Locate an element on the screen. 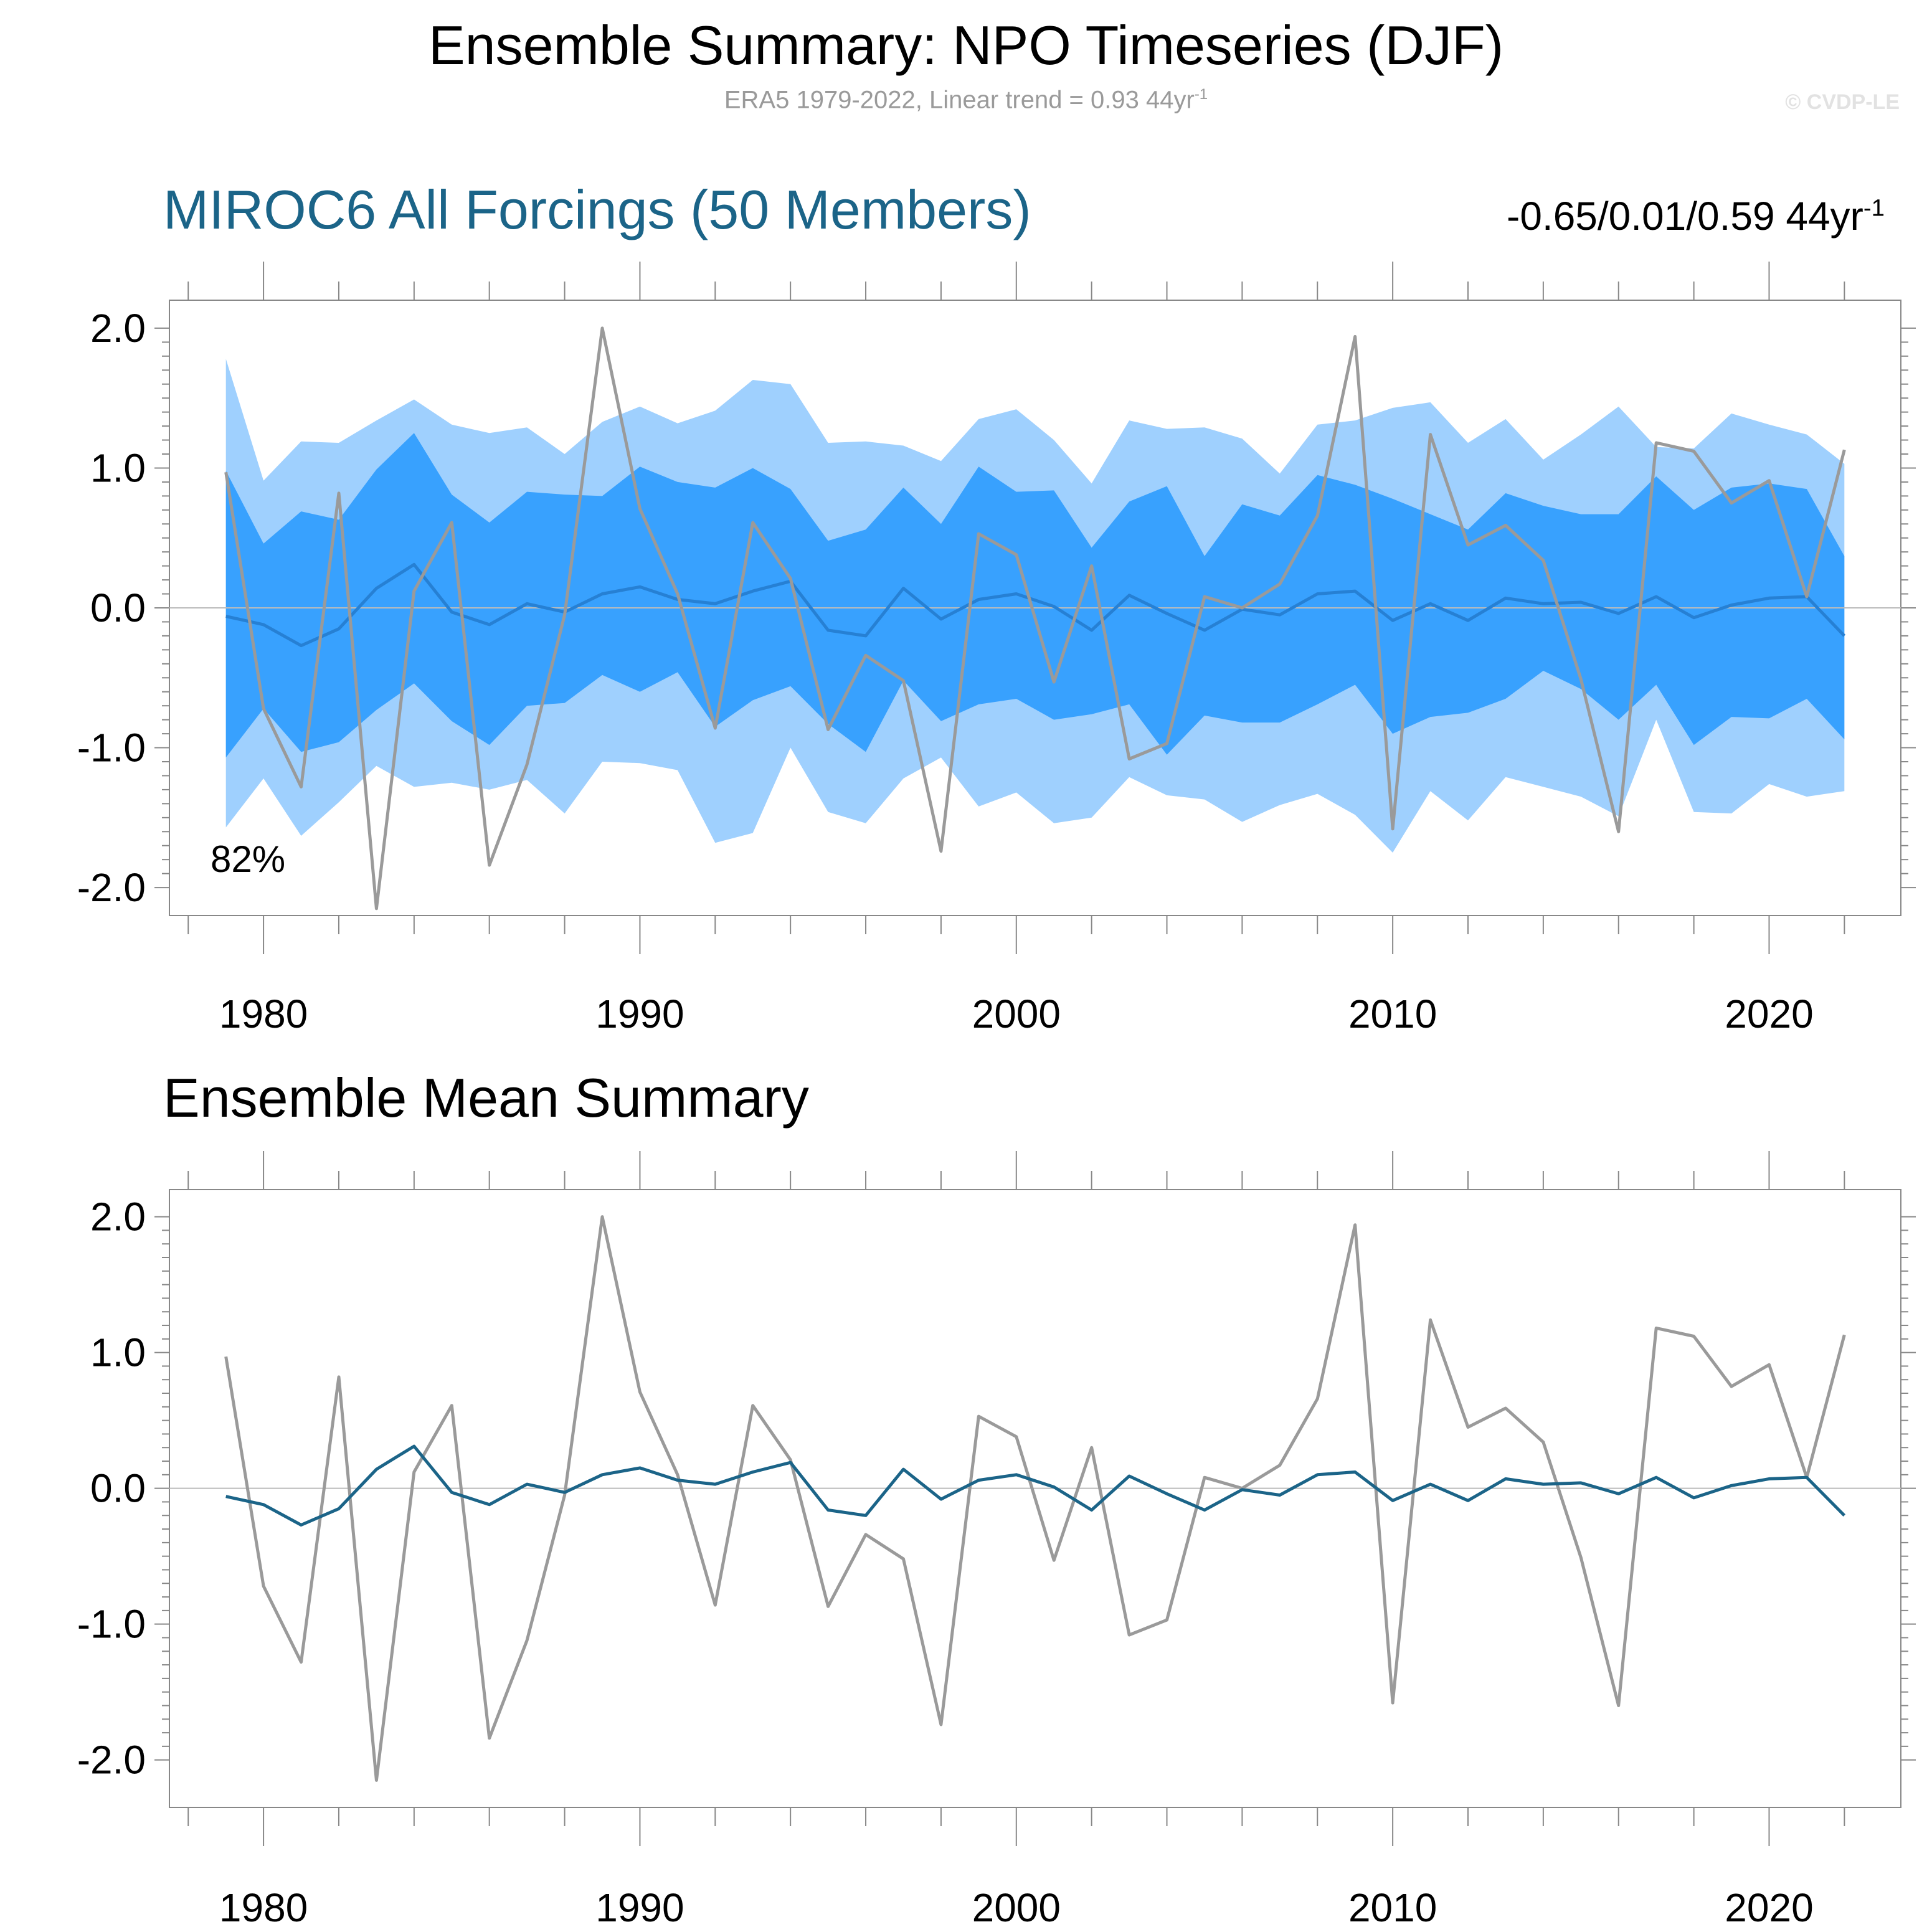  trend-range-exponent: -1 is located at coordinates (1874, 208).